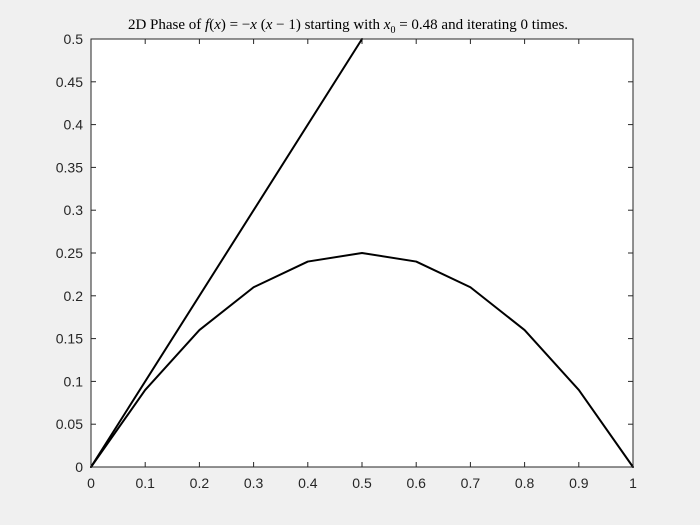  Describe the element at coordinates (416, 25) in the screenshot. I see `title-eq-value: = 0.48` at that location.